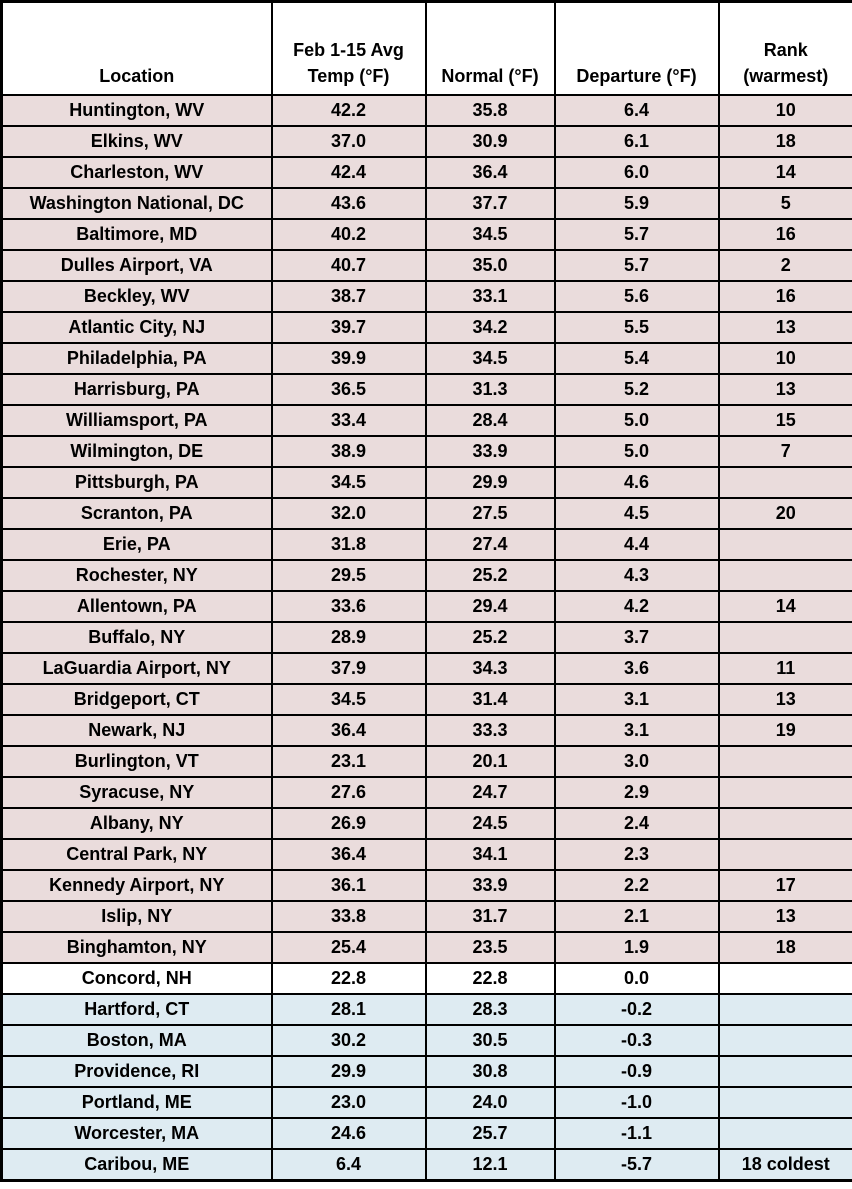 The width and height of the screenshot is (852, 1189). What do you see at coordinates (136, 544) in the screenshot?
I see `cell-location: Erie, PA` at bounding box center [136, 544].